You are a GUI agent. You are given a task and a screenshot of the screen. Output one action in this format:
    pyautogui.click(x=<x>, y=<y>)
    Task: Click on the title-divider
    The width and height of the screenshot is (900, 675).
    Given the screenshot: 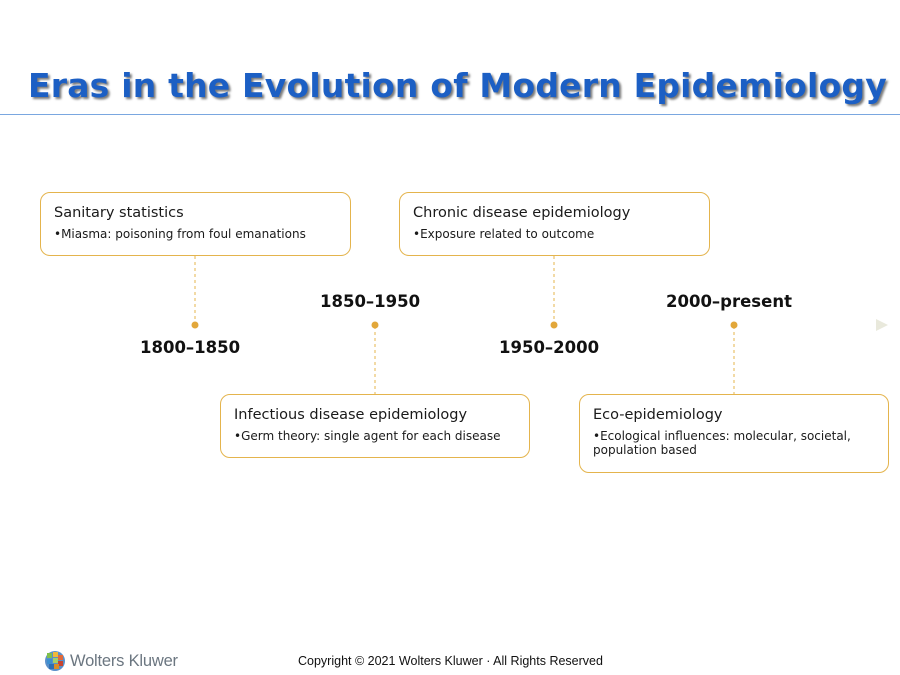 What is the action you would take?
    pyautogui.click(x=450, y=114)
    